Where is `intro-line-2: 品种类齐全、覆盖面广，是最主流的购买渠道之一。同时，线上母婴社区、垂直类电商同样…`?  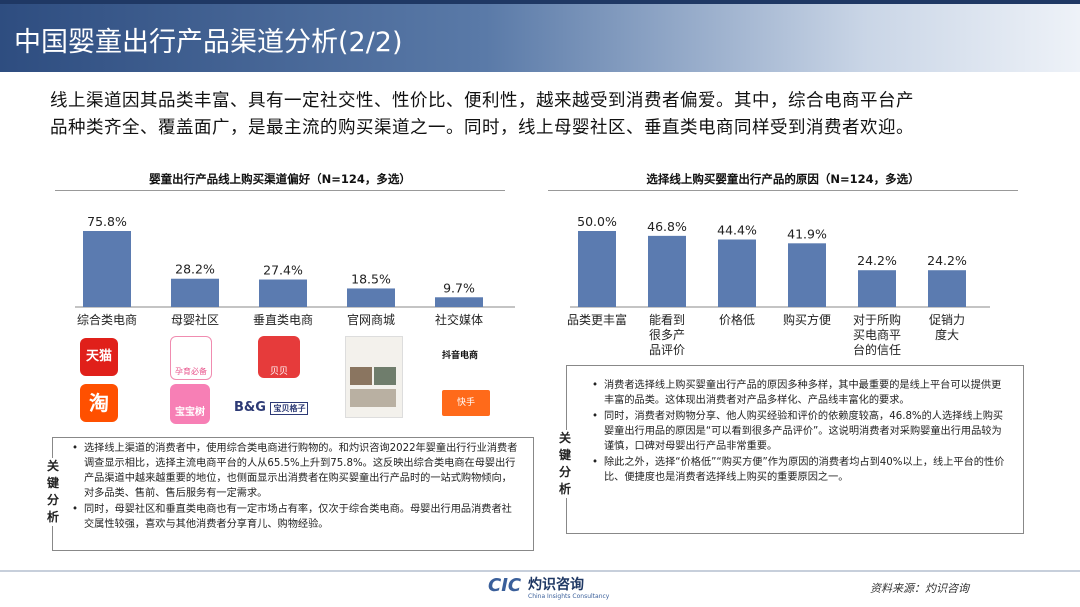 intro-line-2: 品种类齐全、覆盖面广，是最主流的购买渠道之一。同时，线上母婴社区、垂直类电商同样… is located at coordinates (482, 128).